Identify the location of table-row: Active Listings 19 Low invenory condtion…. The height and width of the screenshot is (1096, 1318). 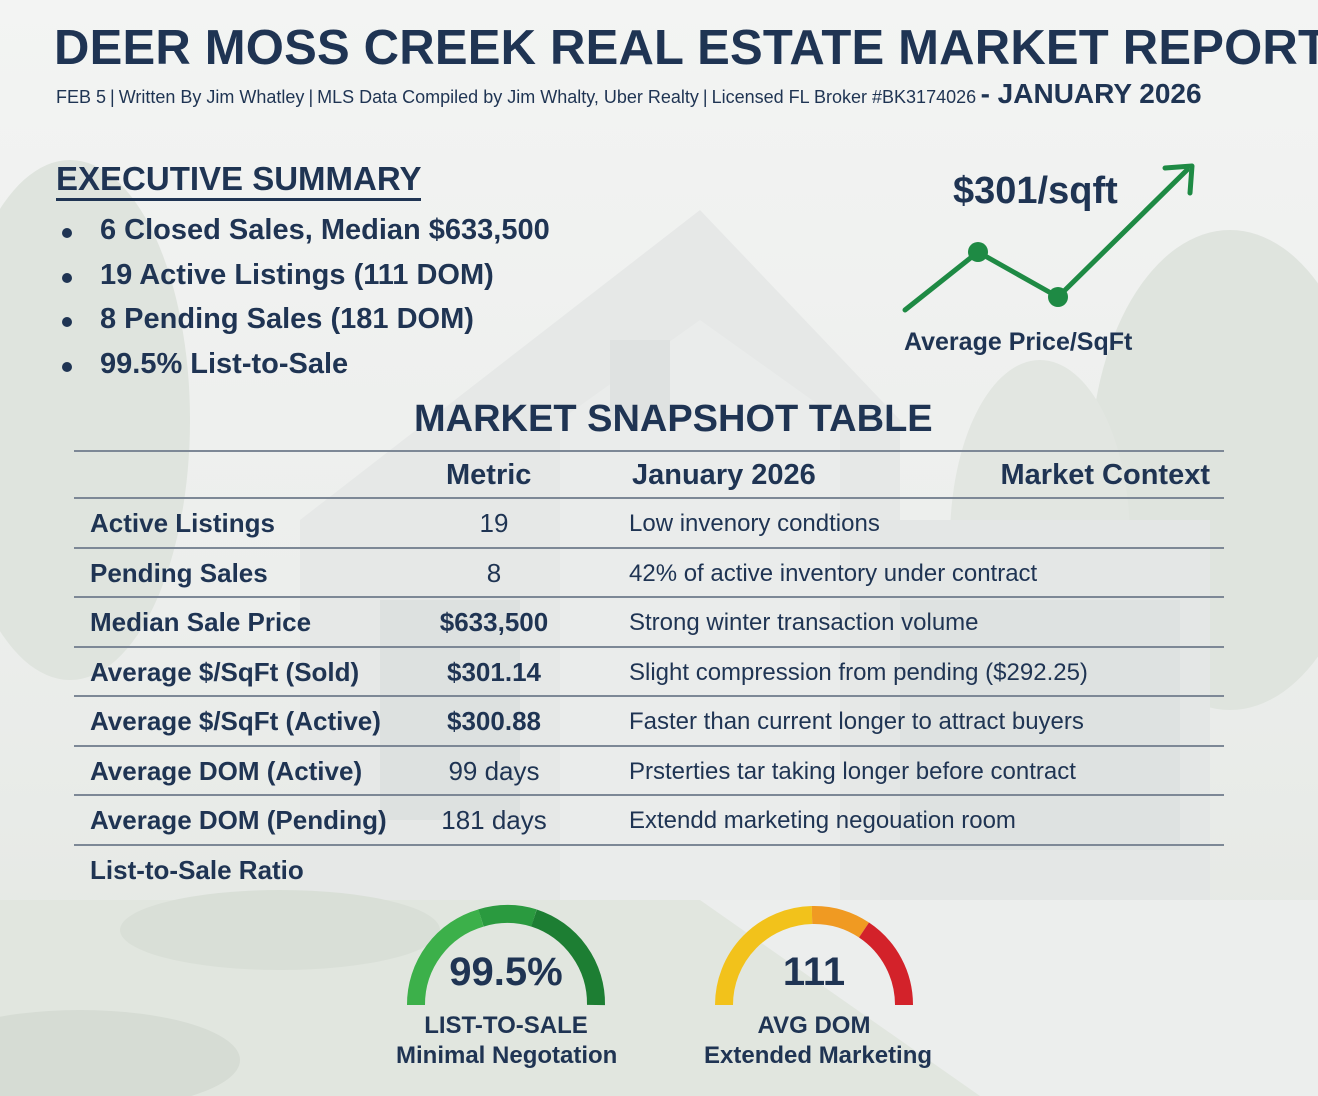
(649, 524).